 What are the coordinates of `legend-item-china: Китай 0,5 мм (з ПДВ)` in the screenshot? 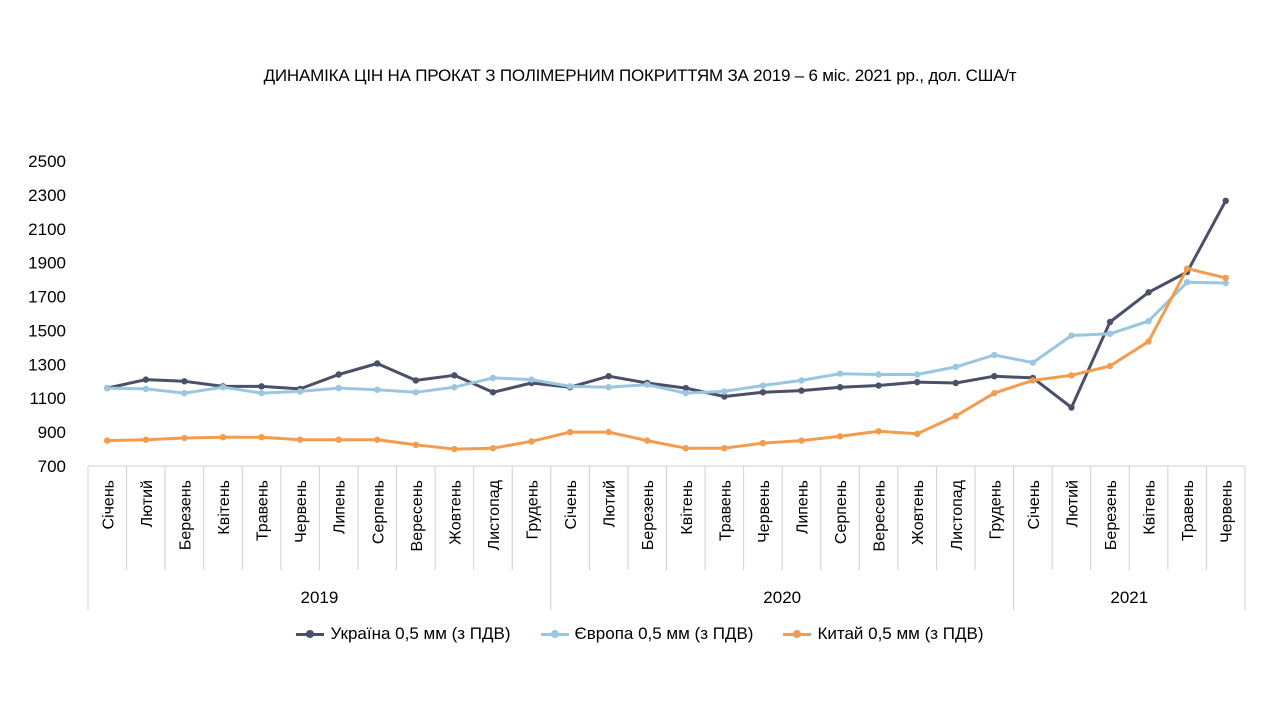 It's located at (883, 634).